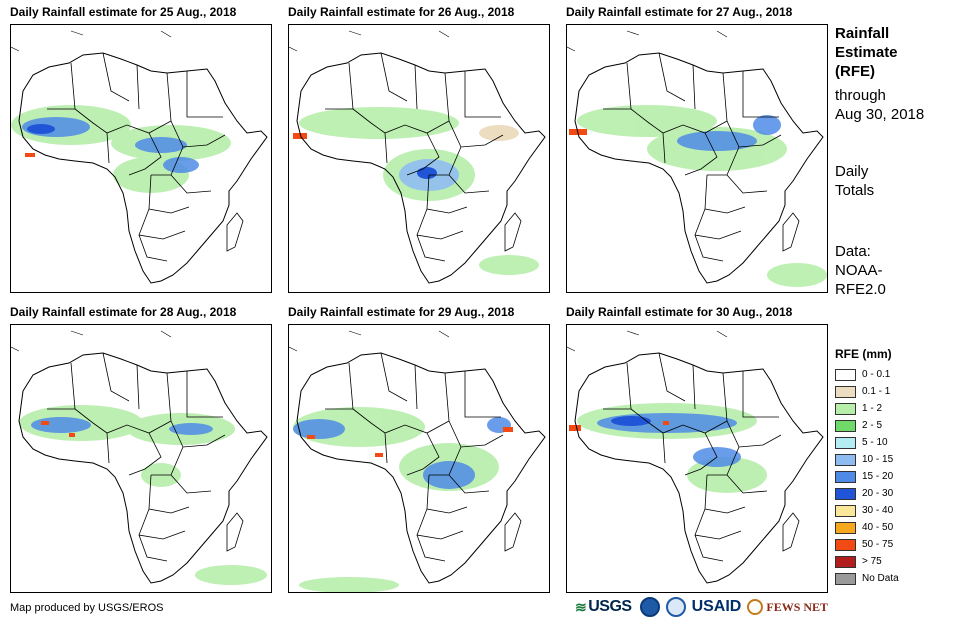 The image size is (967, 626). I want to click on legend-item: 50 - 75, so click(867, 544).